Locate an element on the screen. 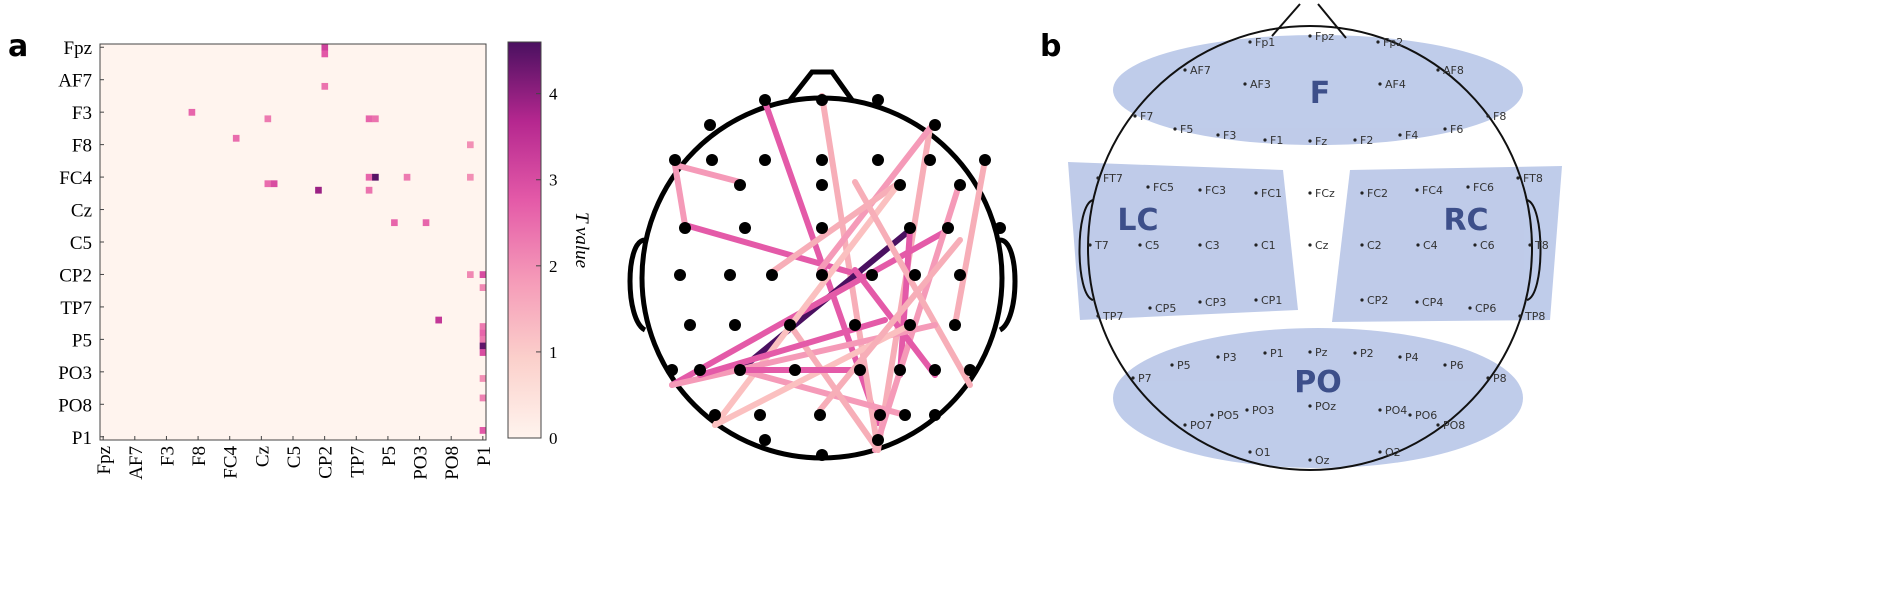 Image resolution: width=1901 pixels, height=605 pixels. panel-label: a is located at coordinates (18, 46).